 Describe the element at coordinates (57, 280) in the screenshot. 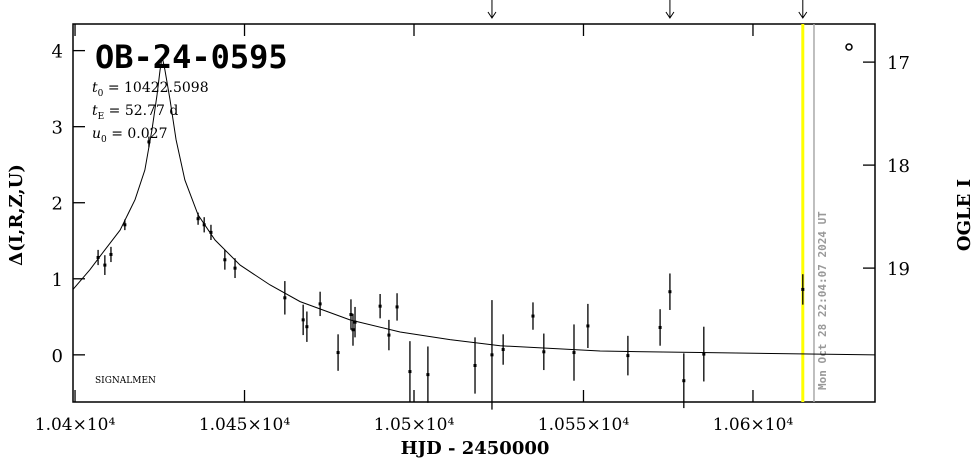

I see `y-tick-label: 1` at that location.